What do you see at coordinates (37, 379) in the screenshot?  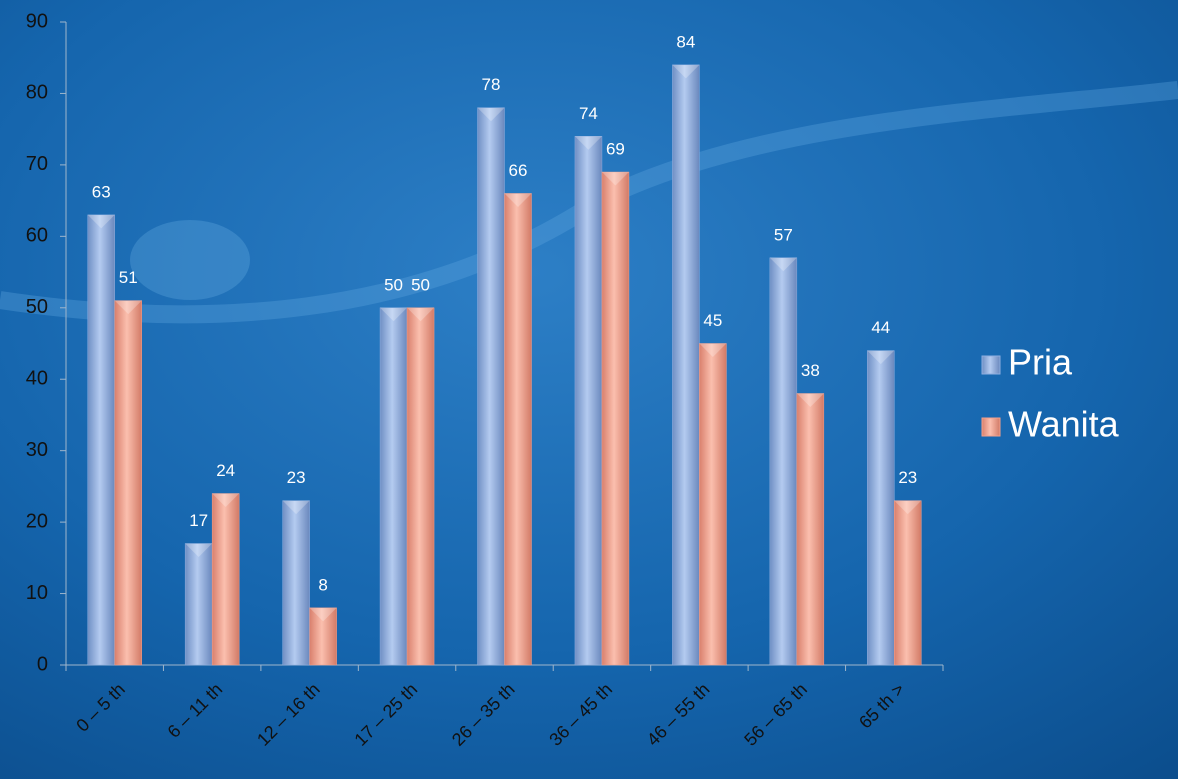 I see `y-tick-label: 40` at bounding box center [37, 379].